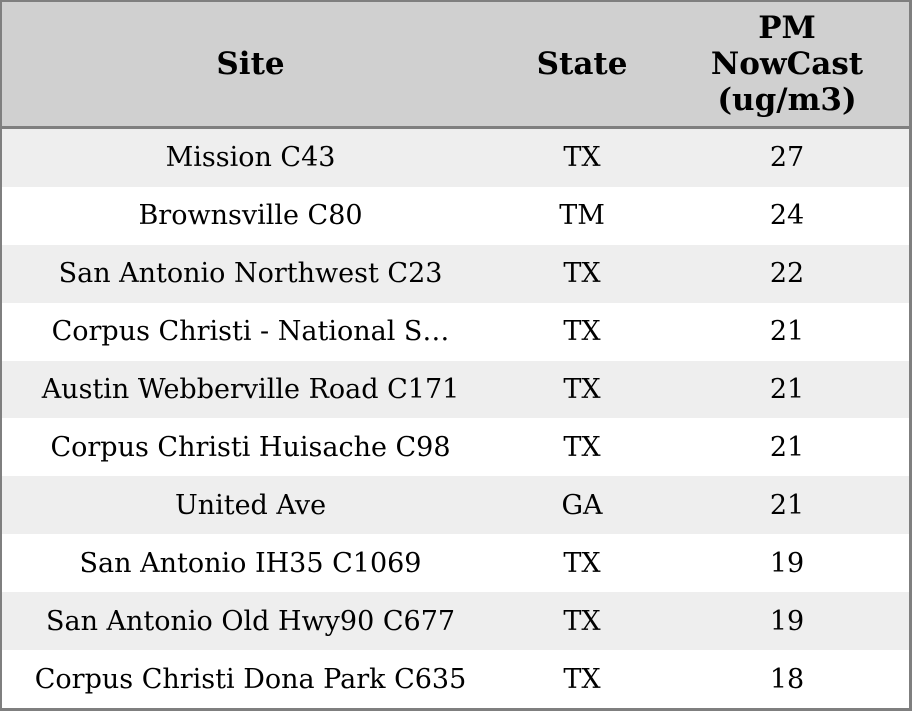  What do you see at coordinates (787, 28) in the screenshot?
I see `pm-header-line-1: PM` at bounding box center [787, 28].